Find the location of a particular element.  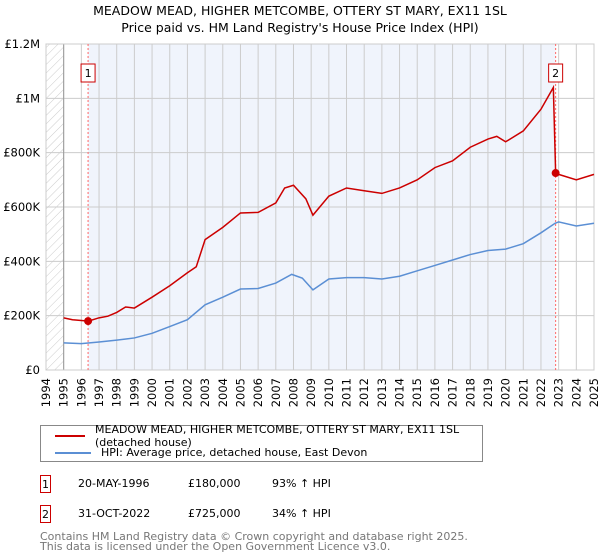

marker-badge: 2 is located at coordinates (45, 514).